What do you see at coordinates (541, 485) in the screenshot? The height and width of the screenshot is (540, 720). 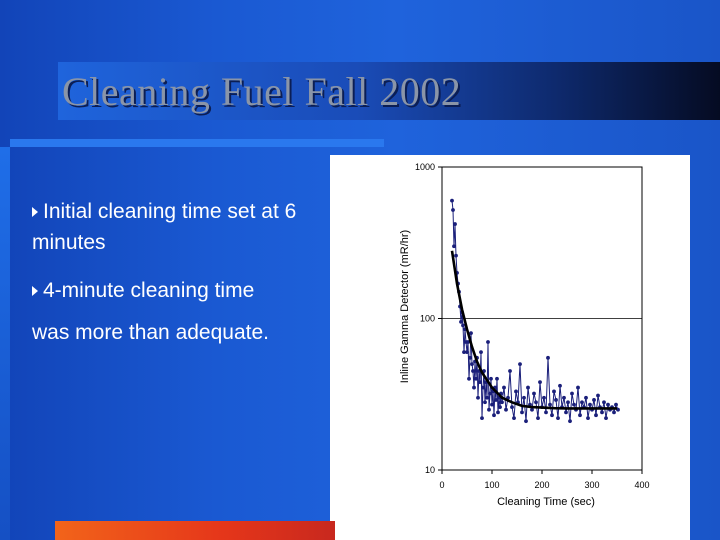 I see `x-tick-label: 200` at bounding box center [541, 485].